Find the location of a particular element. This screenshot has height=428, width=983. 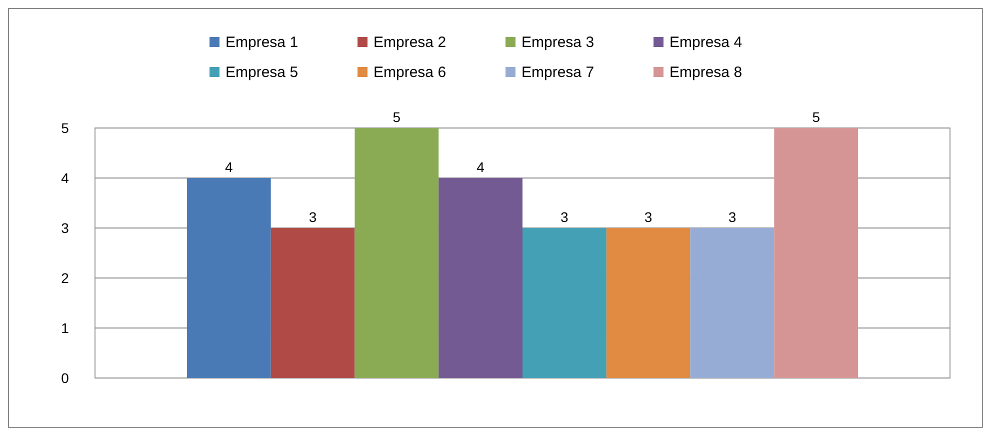

legend-label: Empresa 8 is located at coordinates (706, 72).